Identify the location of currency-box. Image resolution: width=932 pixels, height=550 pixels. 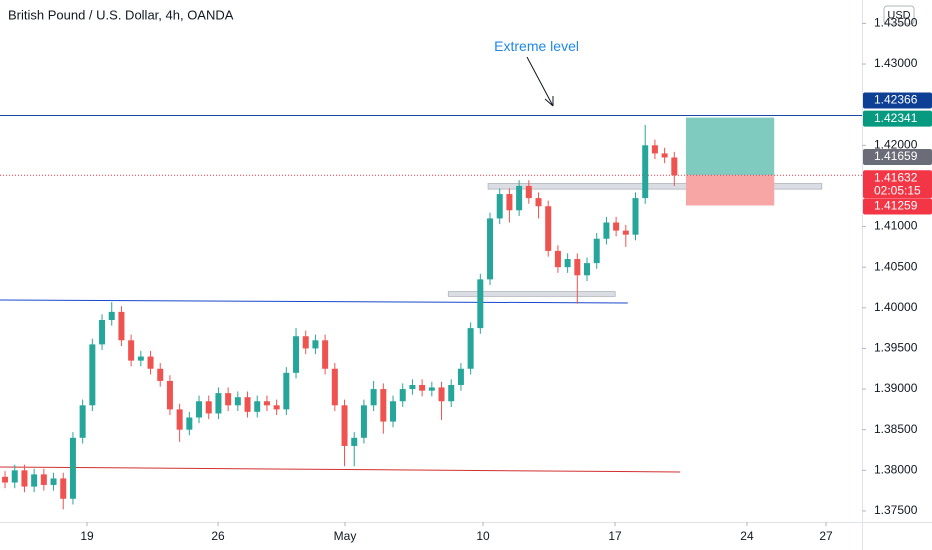
(899, 15).